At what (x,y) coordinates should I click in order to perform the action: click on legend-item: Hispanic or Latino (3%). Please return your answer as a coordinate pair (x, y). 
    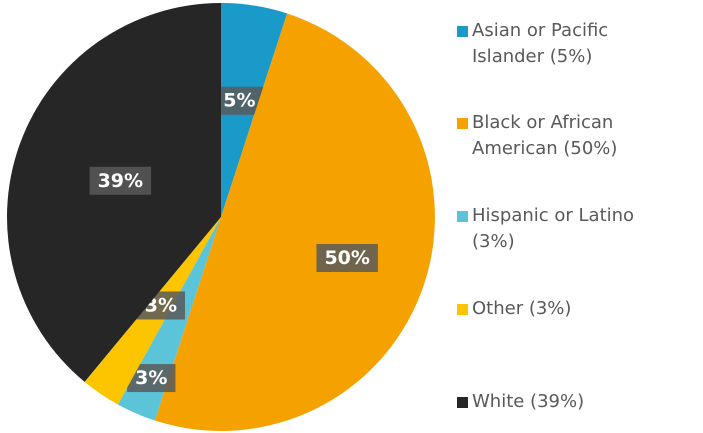
    Looking at the image, I should click on (577, 229).